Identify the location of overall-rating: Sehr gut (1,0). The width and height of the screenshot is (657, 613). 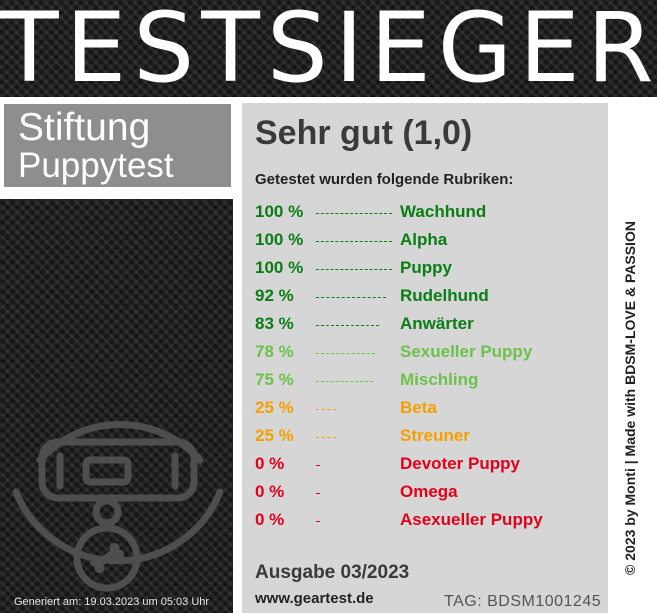
(364, 133).